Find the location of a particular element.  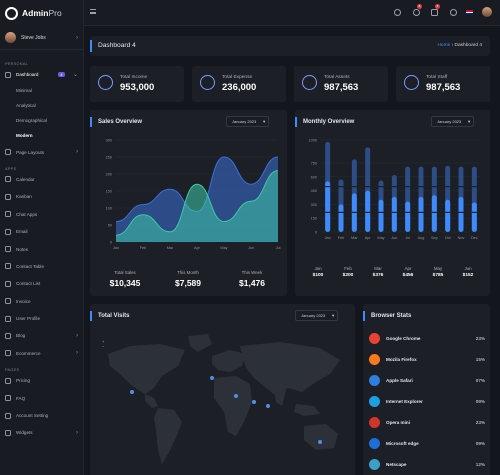

topbar: 8 5 is located at coordinates (292, 13).